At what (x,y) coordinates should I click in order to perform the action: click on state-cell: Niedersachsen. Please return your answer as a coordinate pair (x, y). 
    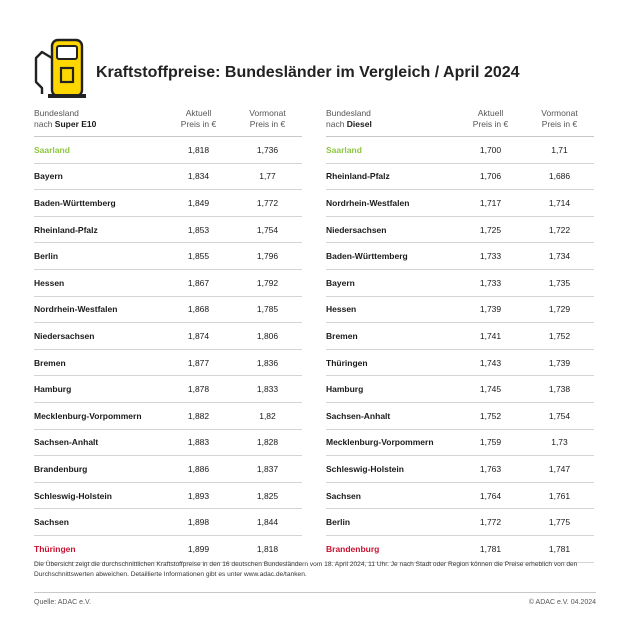
    Looking at the image, I should click on (64, 335).